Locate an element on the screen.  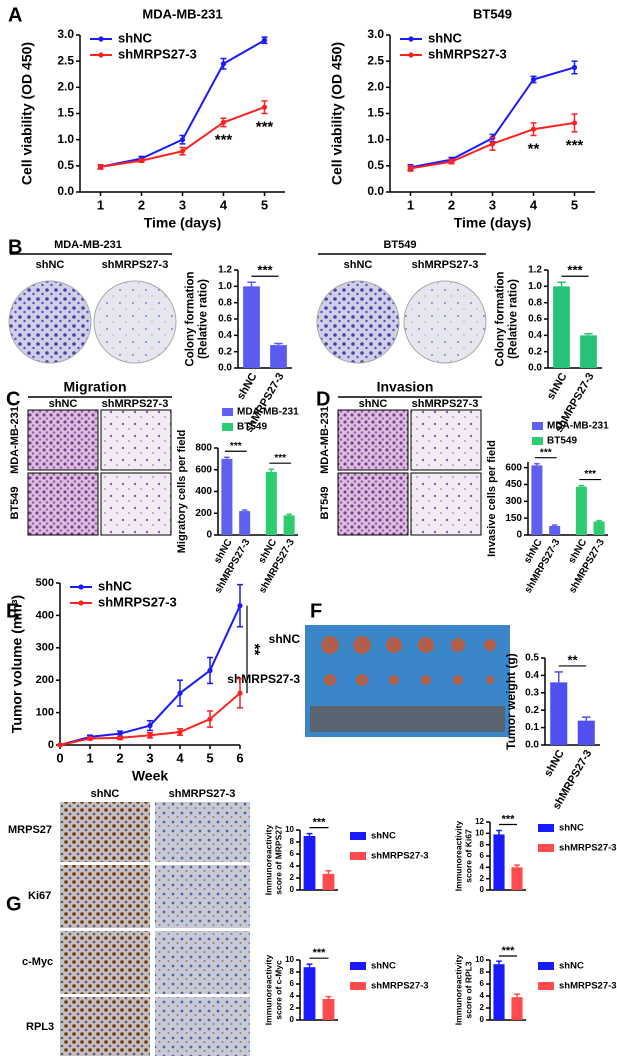
panel-label: F is located at coordinates (316, 611).